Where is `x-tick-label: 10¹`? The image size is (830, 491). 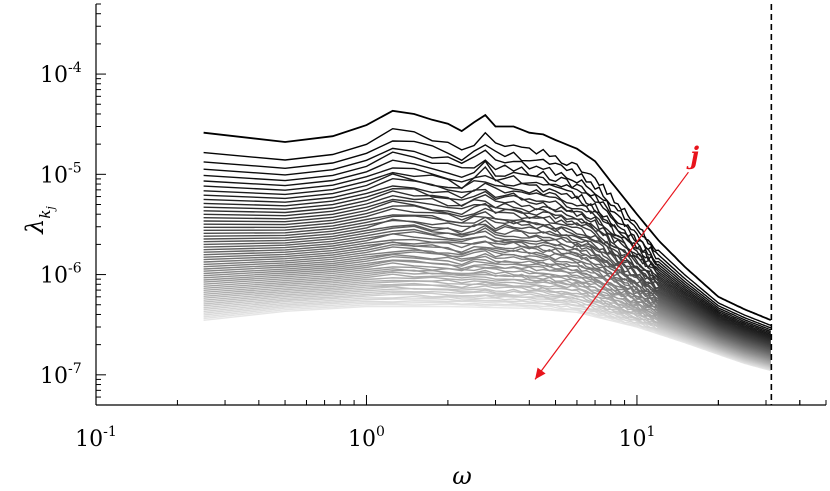
x-tick-label: 10¹ is located at coordinates (636, 438).